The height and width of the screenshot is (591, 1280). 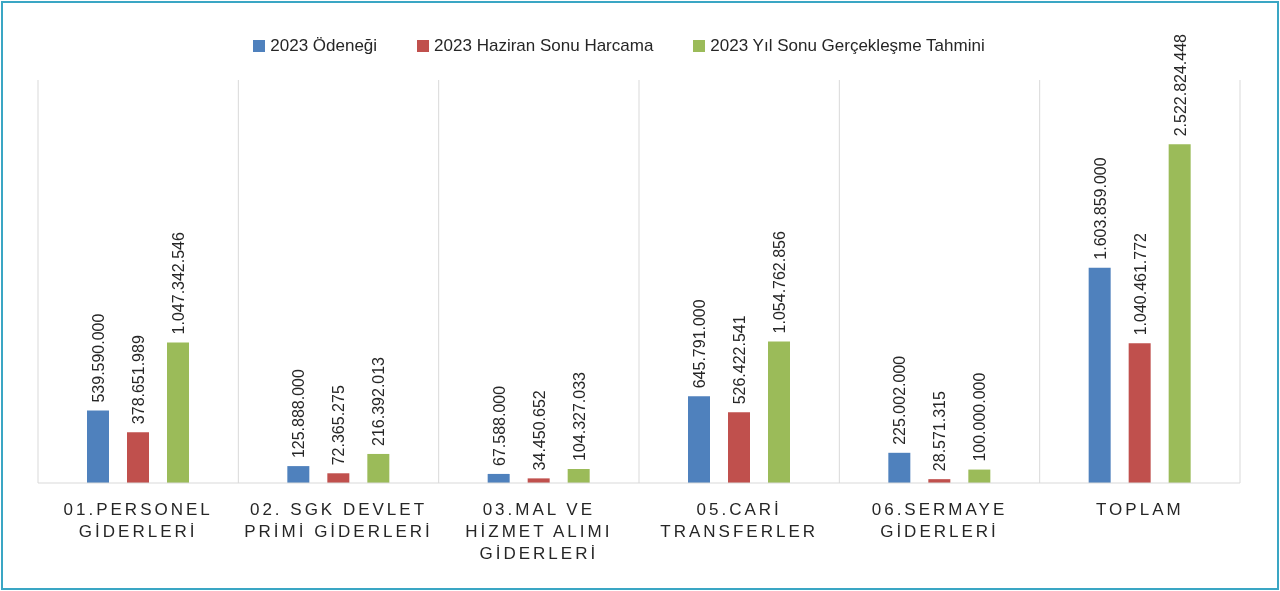 I want to click on data-label: 100.000.000, so click(x=980, y=417).